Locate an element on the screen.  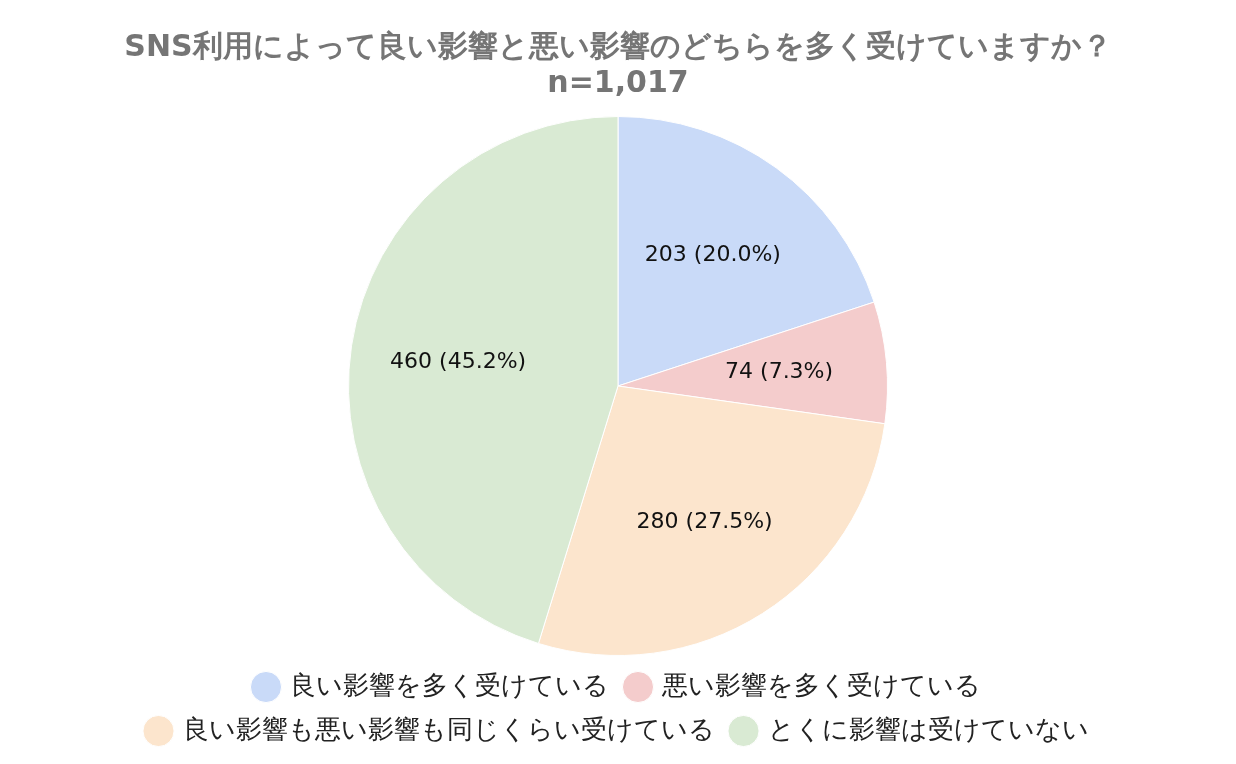
legend-label: 良い影響も悪い影響も同じくらい受けている is located at coordinates (448, 728).